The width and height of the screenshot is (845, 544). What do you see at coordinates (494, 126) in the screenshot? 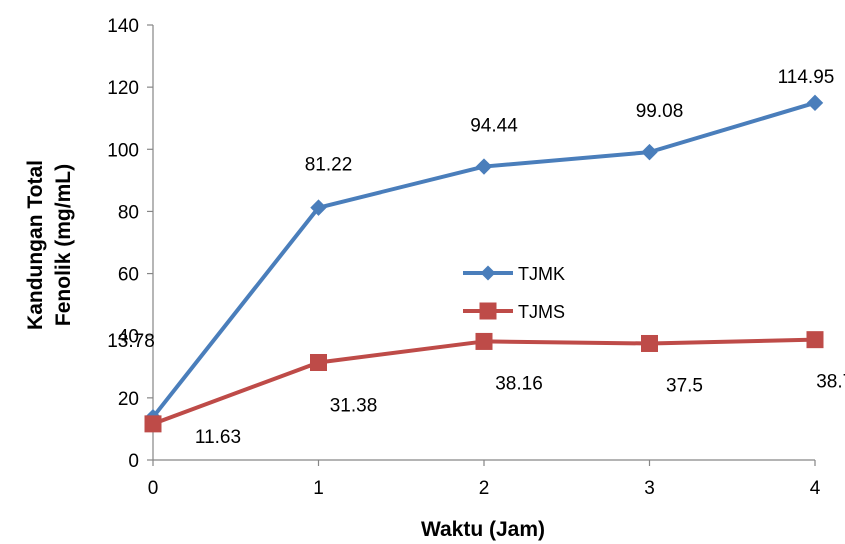
I see `data-label-tjmk-2: 94.44` at bounding box center [494, 126].